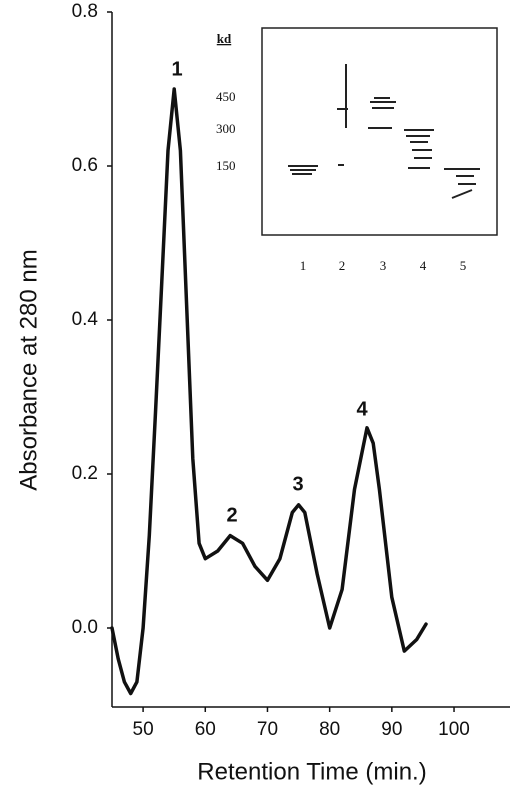 This screenshot has height=793, width=520. What do you see at coordinates (85, 11) in the screenshot?
I see `y-tick-label: 0.8` at bounding box center [85, 11].